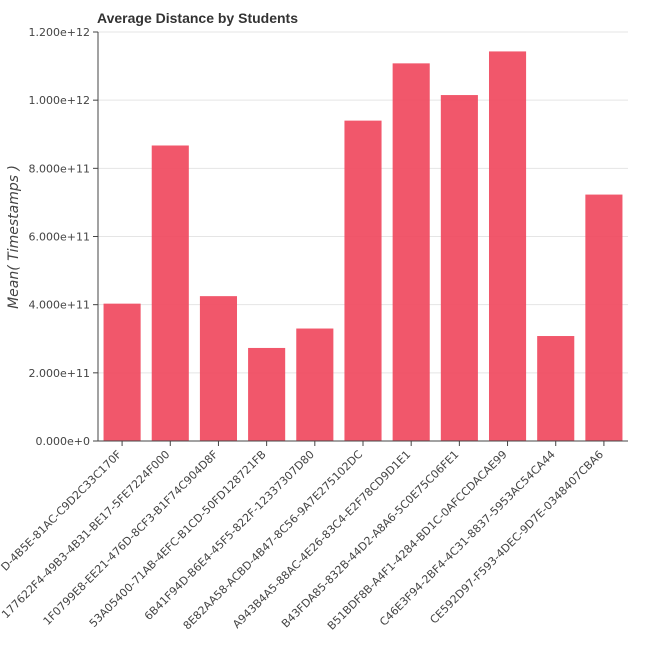 The height and width of the screenshot is (660, 660). Describe the element at coordinates (63, 441) in the screenshot. I see `y-tick-label: 0.000e+0` at that location.